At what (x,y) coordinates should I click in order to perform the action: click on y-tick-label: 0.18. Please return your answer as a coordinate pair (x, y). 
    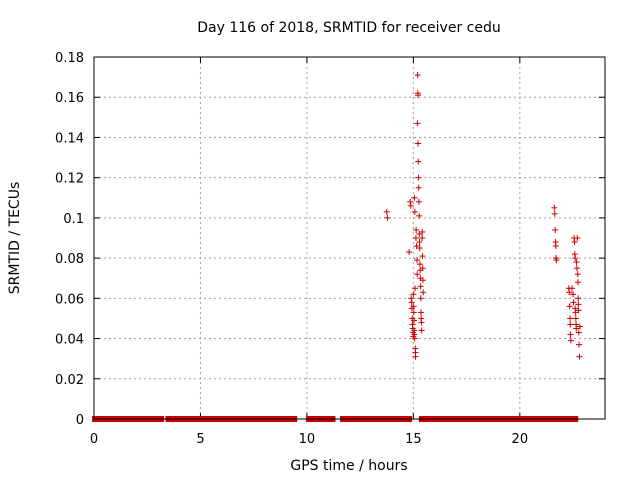
    Looking at the image, I should click on (69, 58).